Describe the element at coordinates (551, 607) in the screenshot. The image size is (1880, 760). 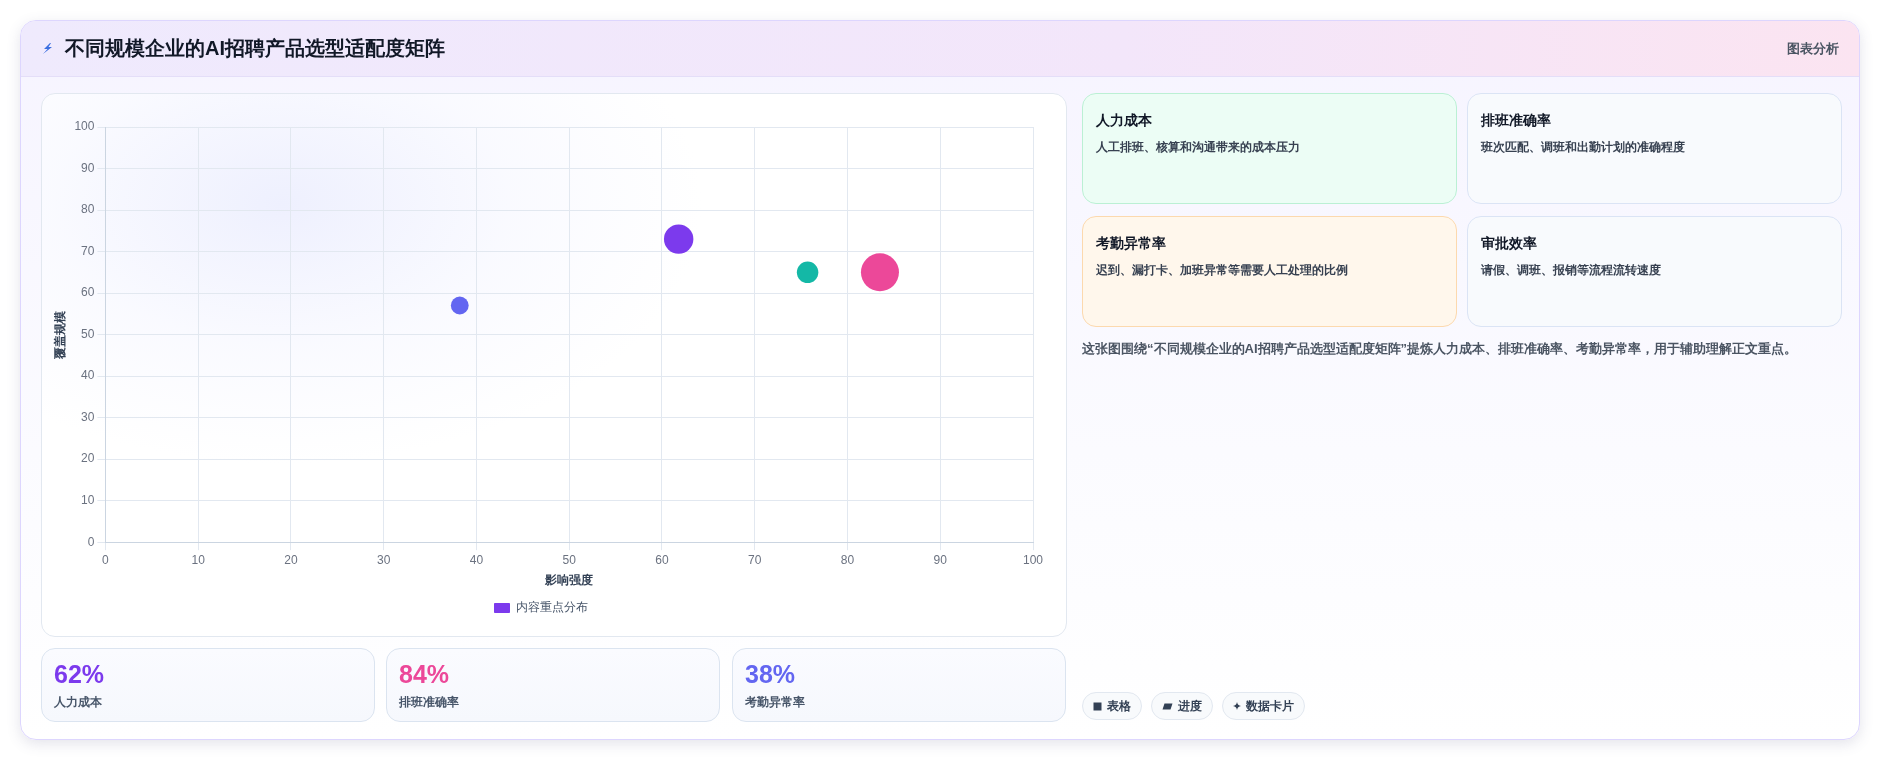
I see `legend-label: 内容重点分布` at that location.